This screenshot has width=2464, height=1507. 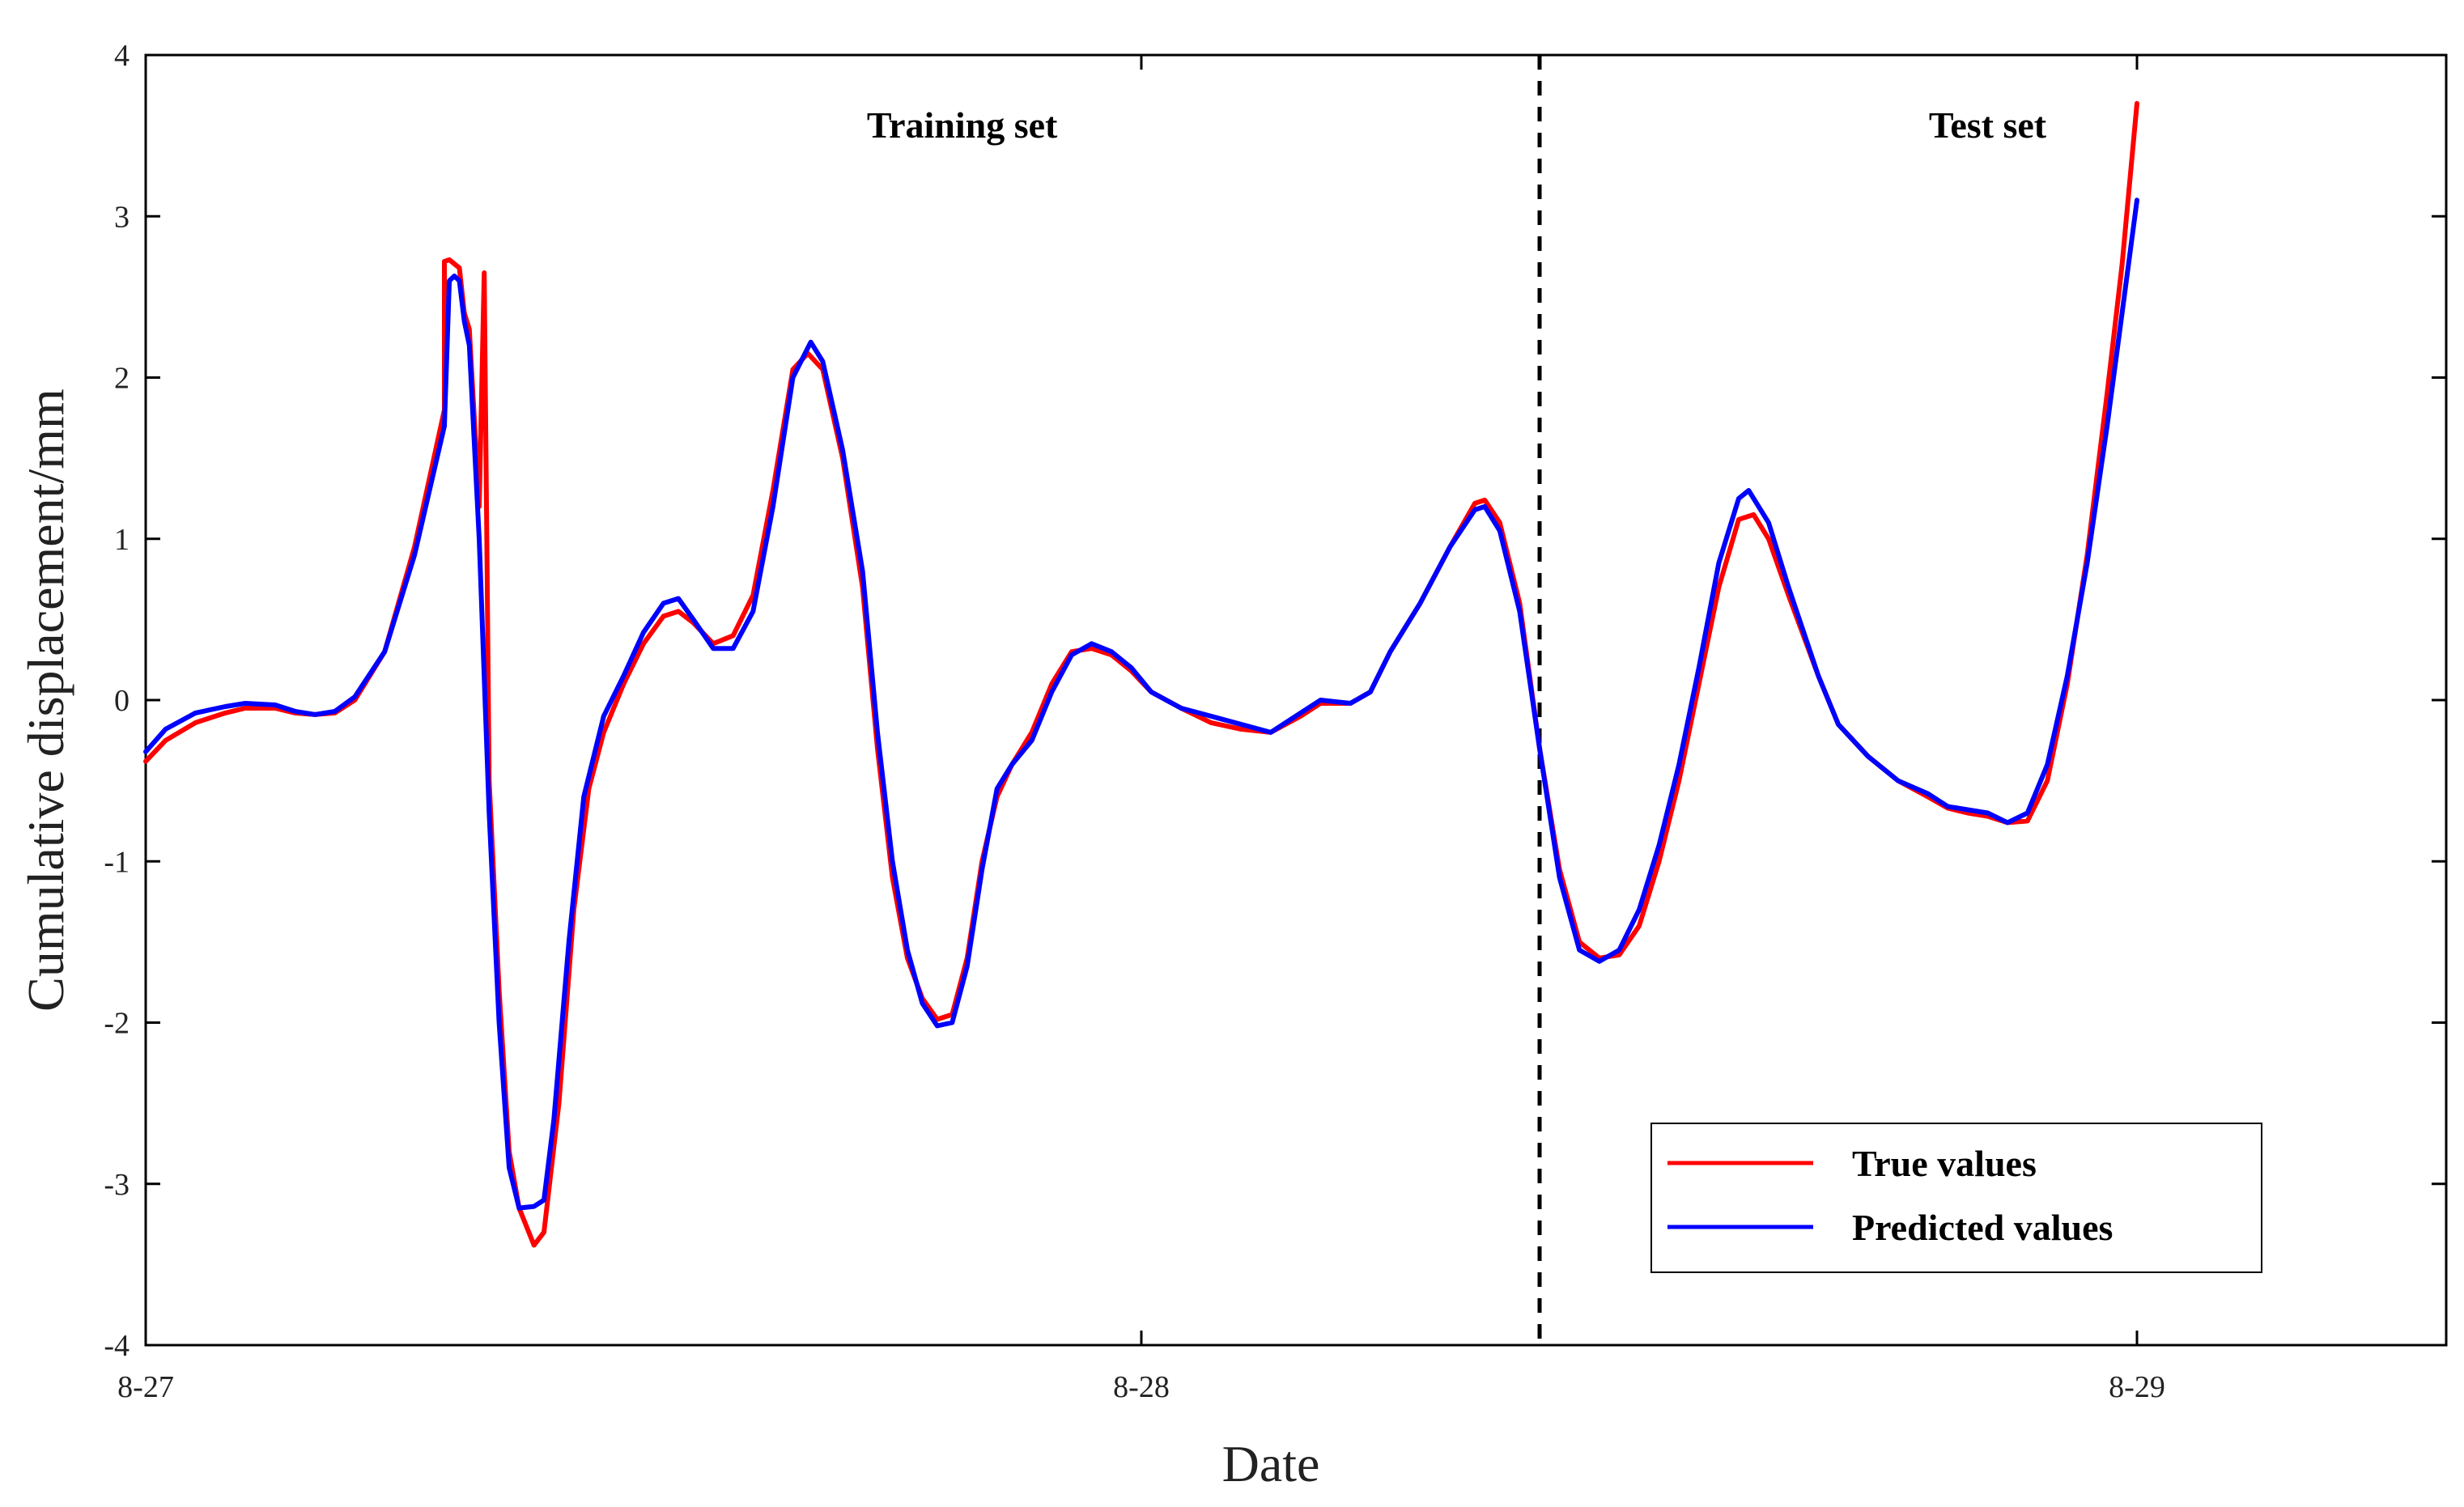 I want to click on x-tick-label: 8-28, so click(x=1141, y=1387).